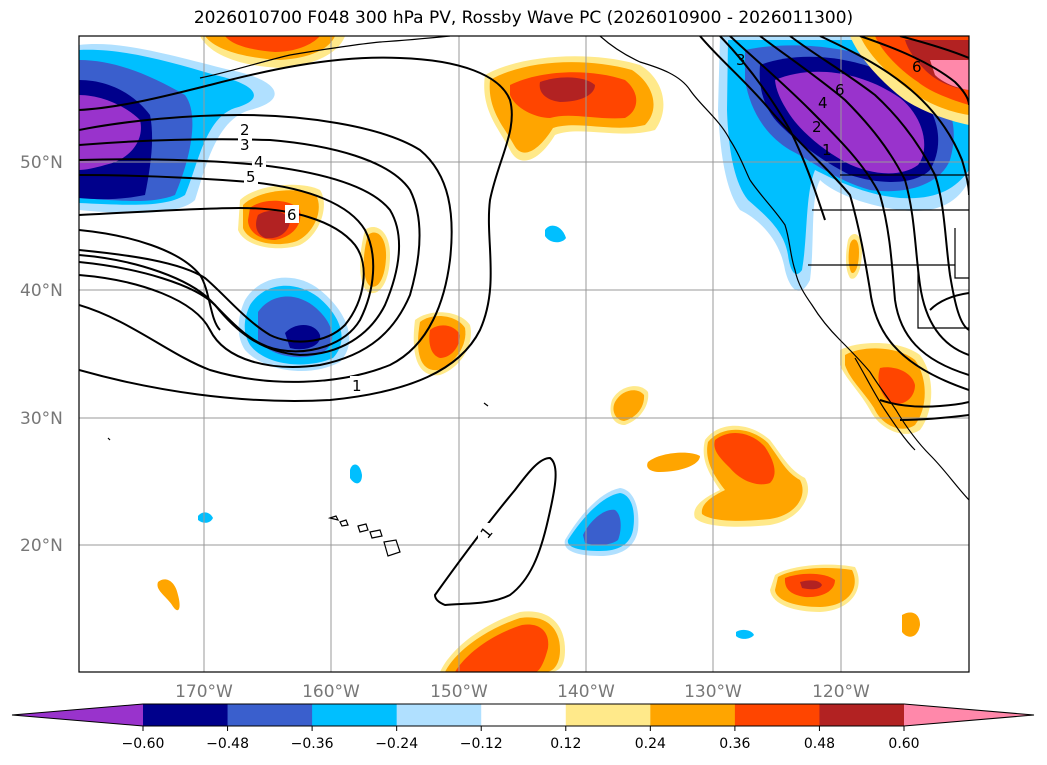 This screenshot has width=1047, height=765. Describe the element at coordinates (734, 744) in the screenshot. I see `colorbar-tick-label: 0.36` at that location.